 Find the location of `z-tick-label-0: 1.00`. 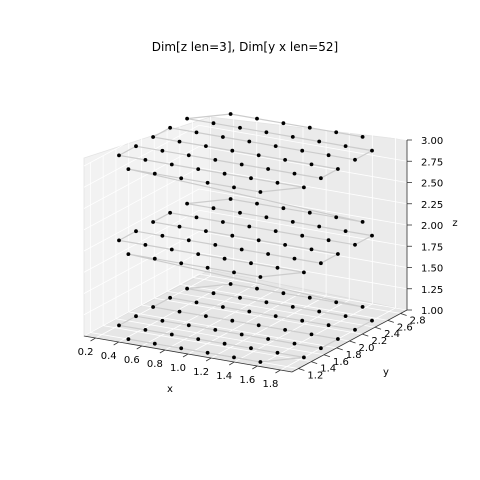

z-tick-label-0: 1.00 is located at coordinates (432, 311).